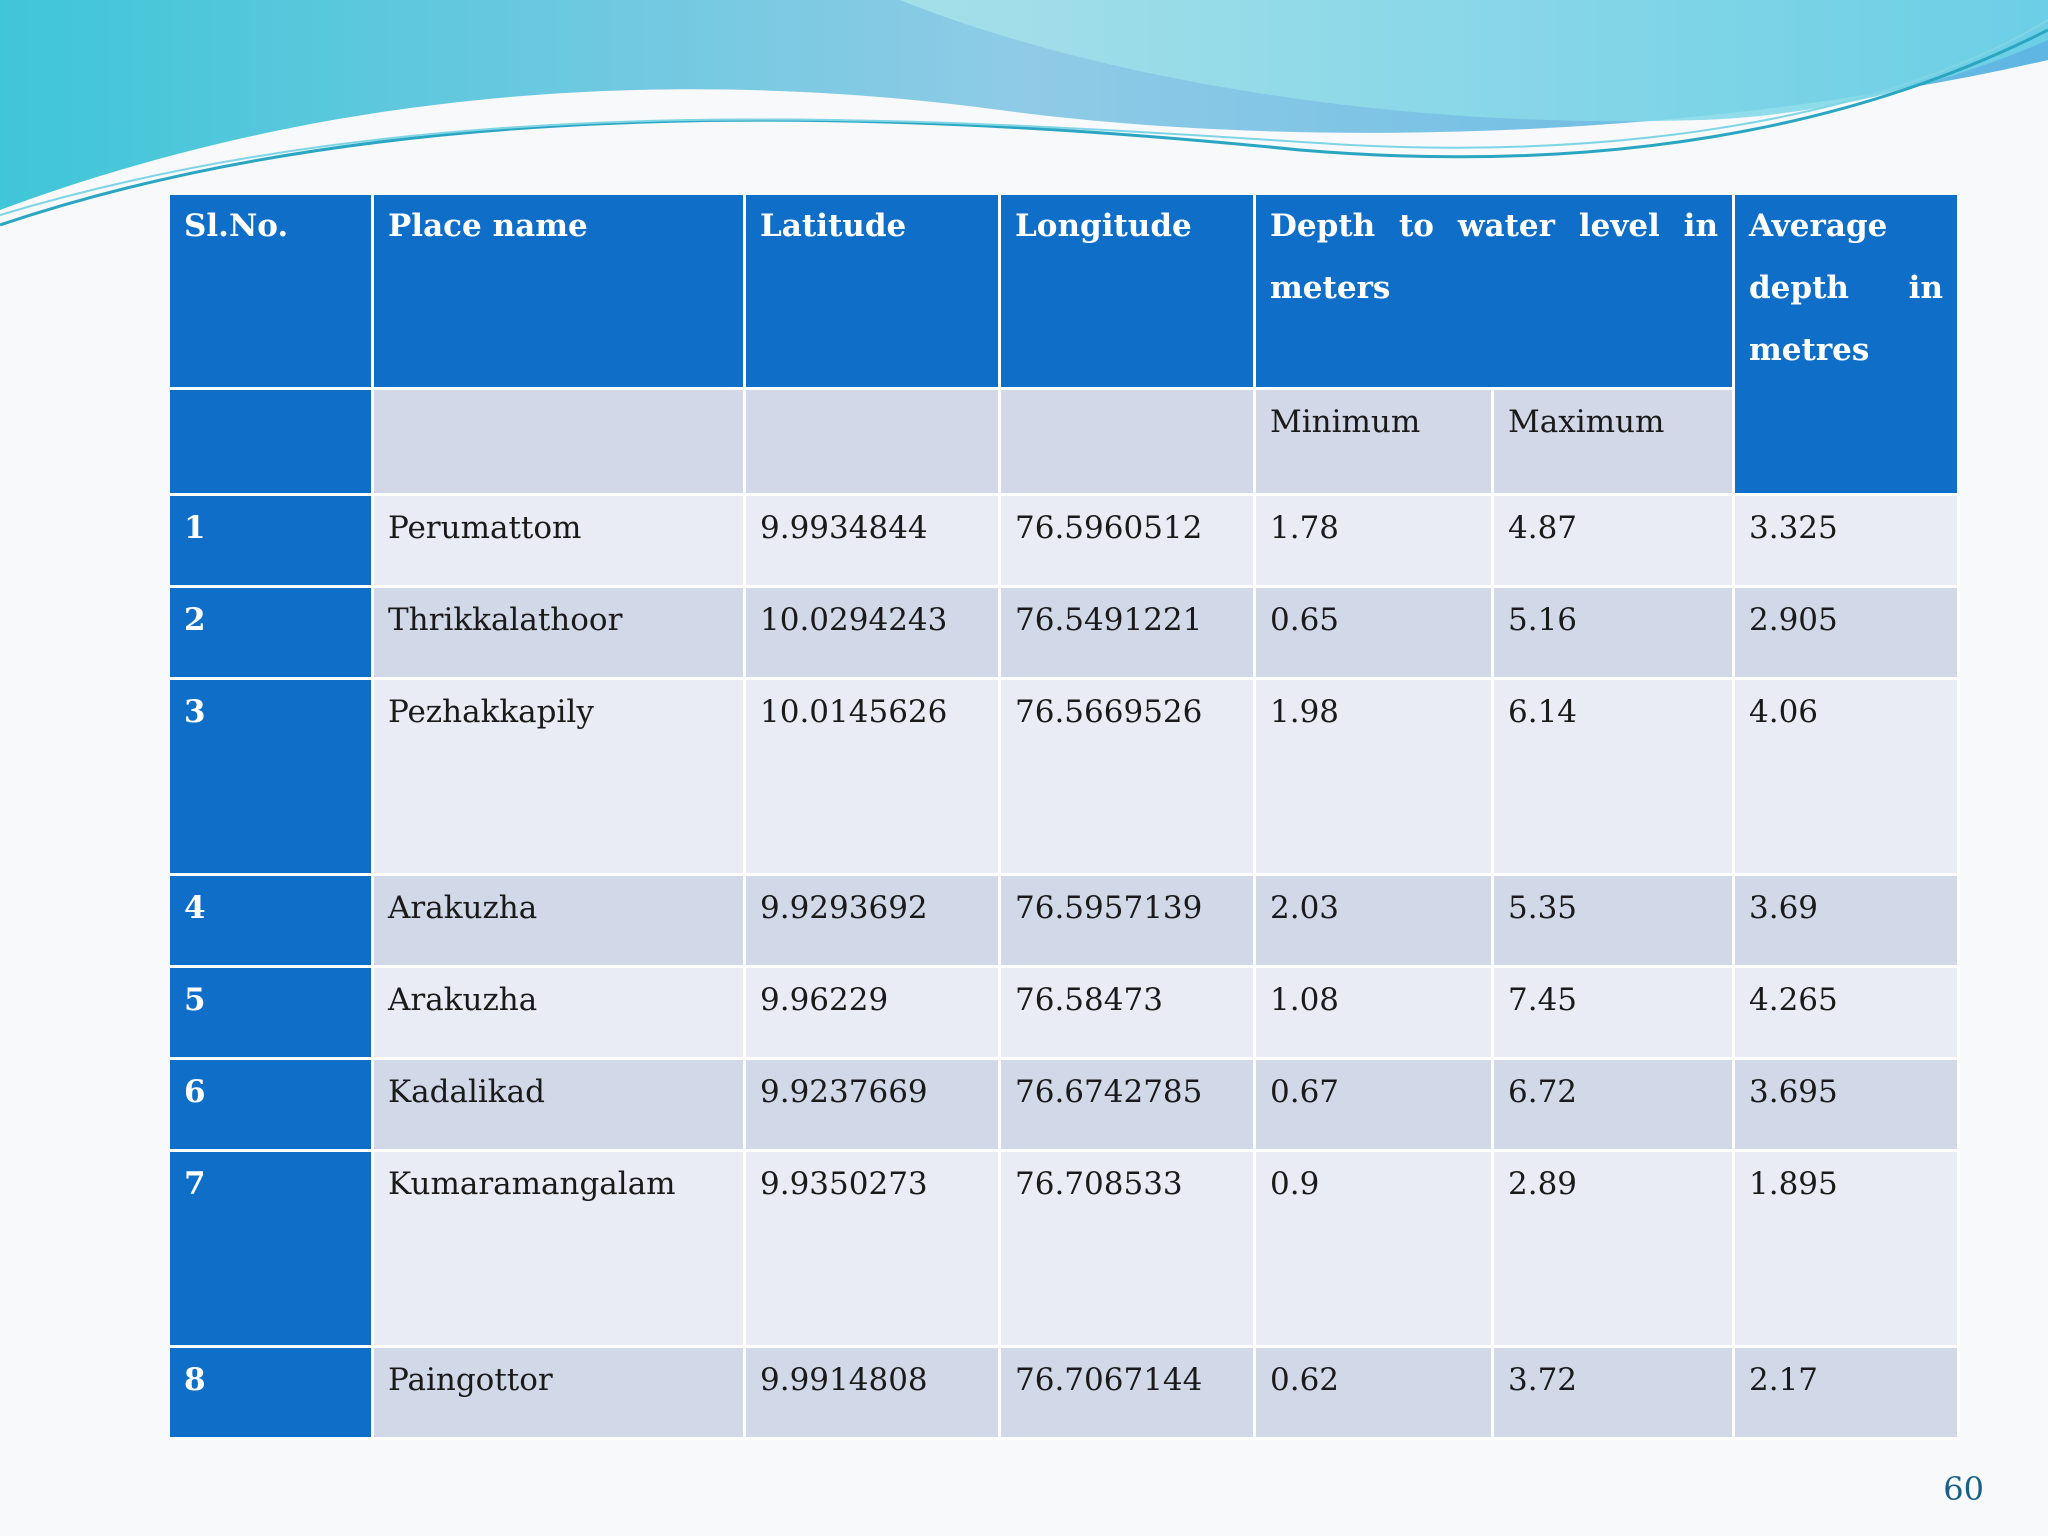 Image resolution: width=2048 pixels, height=1536 pixels. What do you see at coordinates (560, 443) in the screenshot?
I see `subheader-empty-place` at bounding box center [560, 443].